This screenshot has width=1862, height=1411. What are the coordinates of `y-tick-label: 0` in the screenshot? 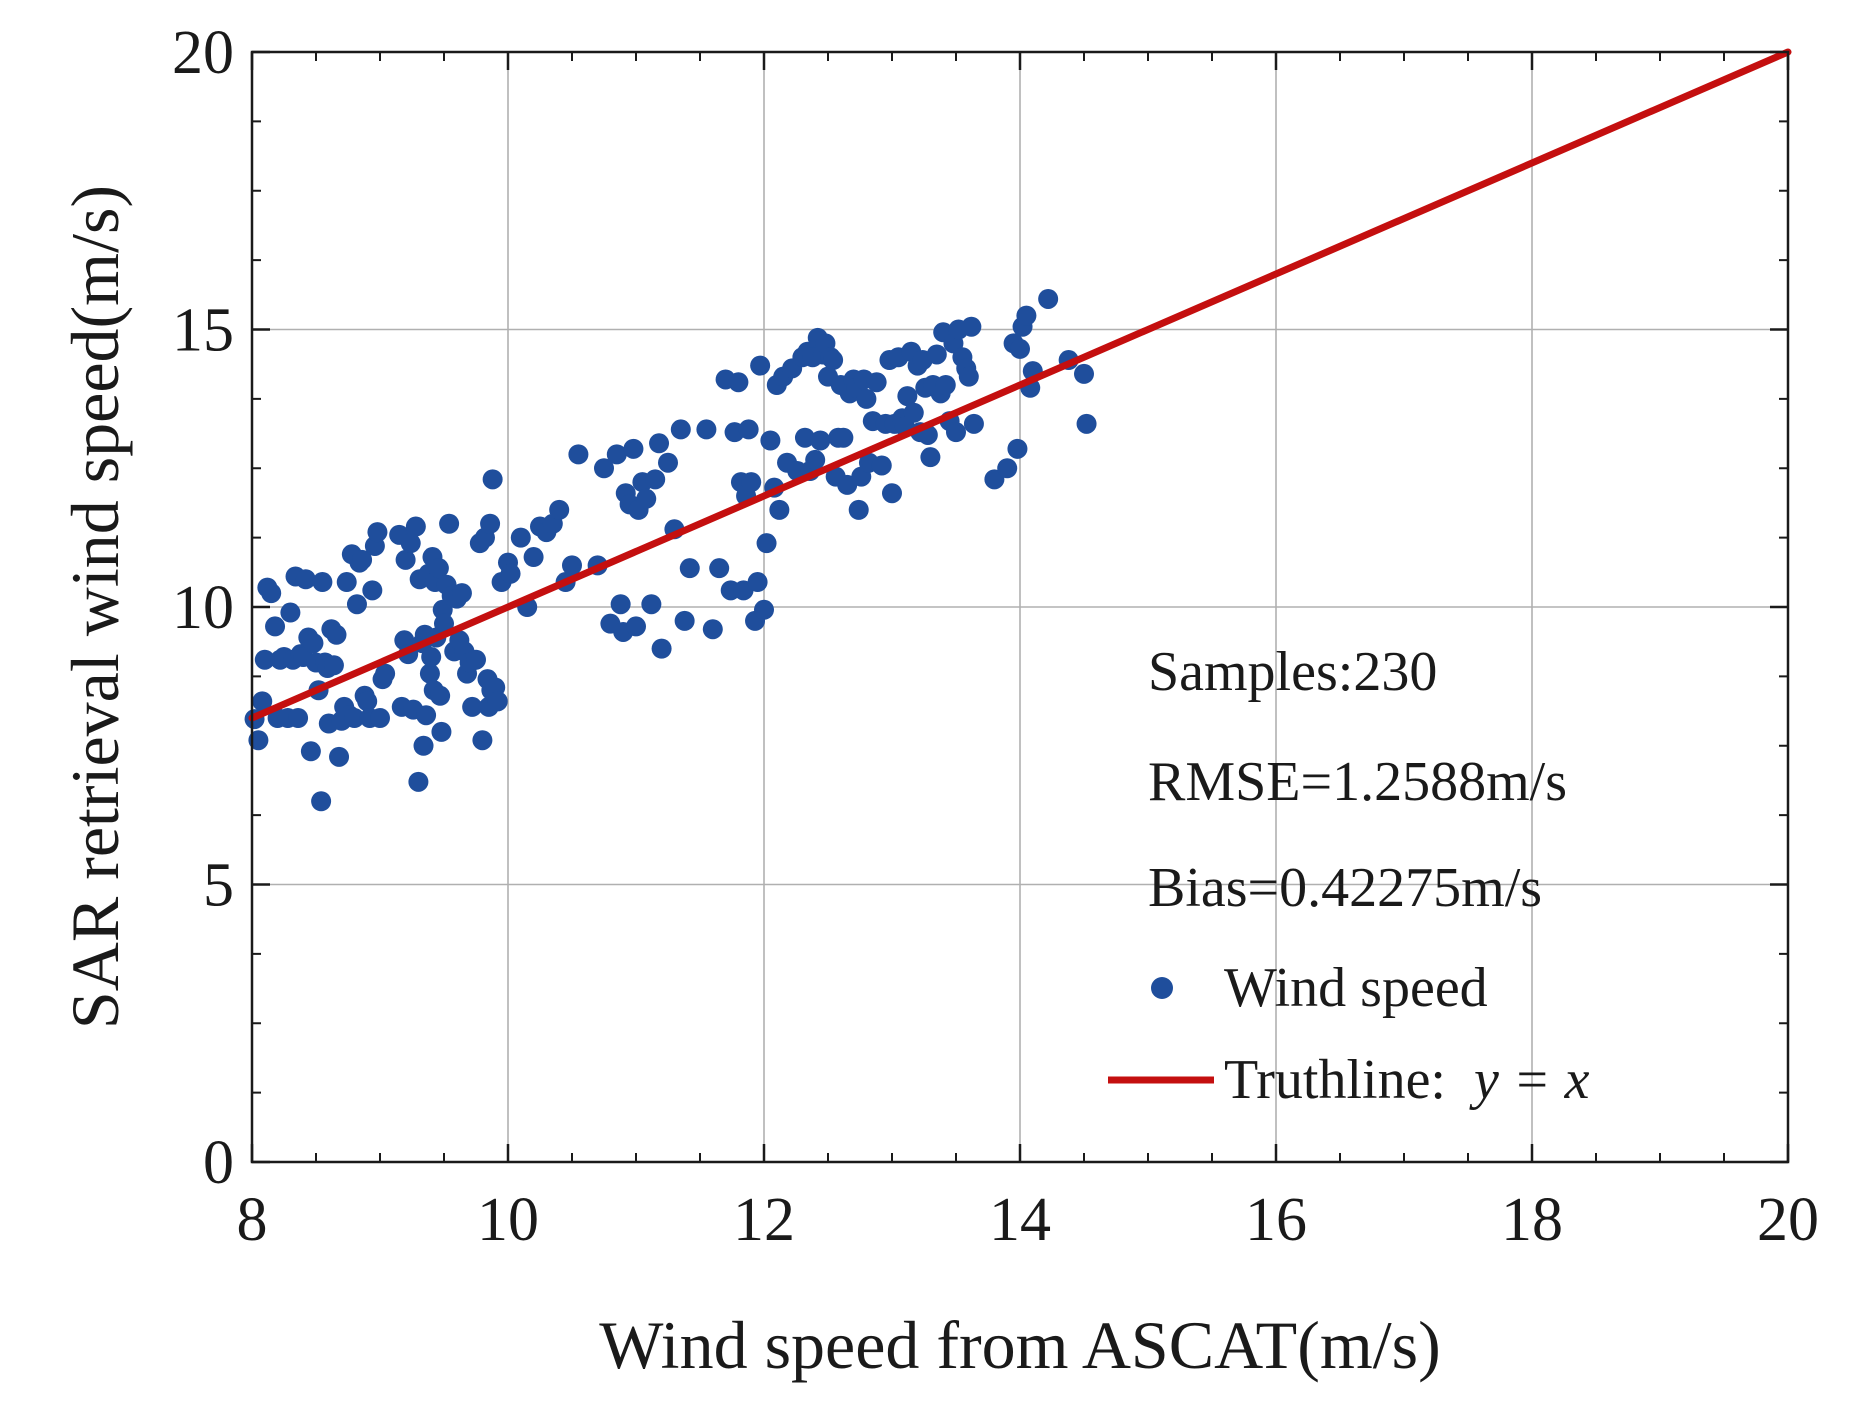 It's located at (218, 1163).